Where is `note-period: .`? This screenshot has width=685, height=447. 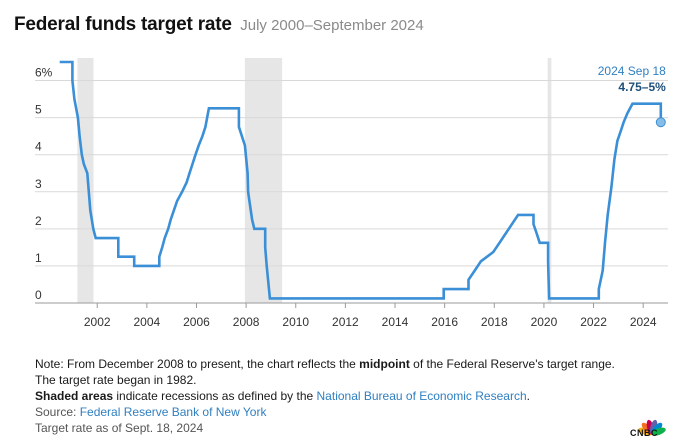 note-period: . is located at coordinates (528, 396).